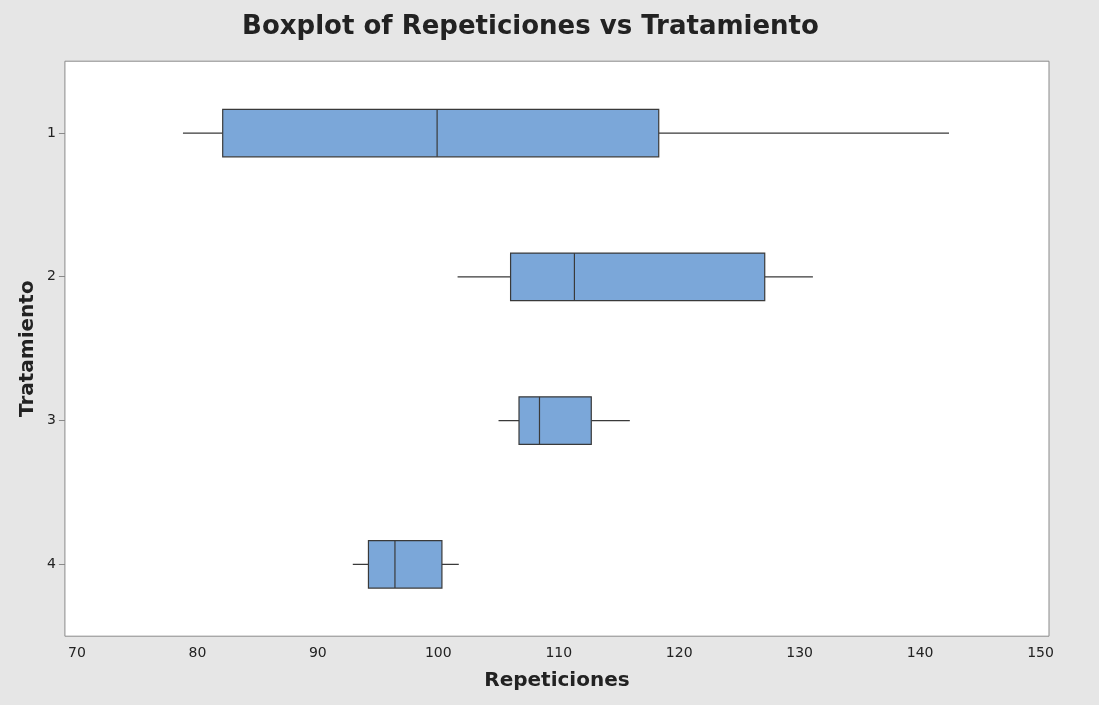  What do you see at coordinates (557, 679) in the screenshot?
I see `x-axis-title: Repeticiones` at bounding box center [557, 679].